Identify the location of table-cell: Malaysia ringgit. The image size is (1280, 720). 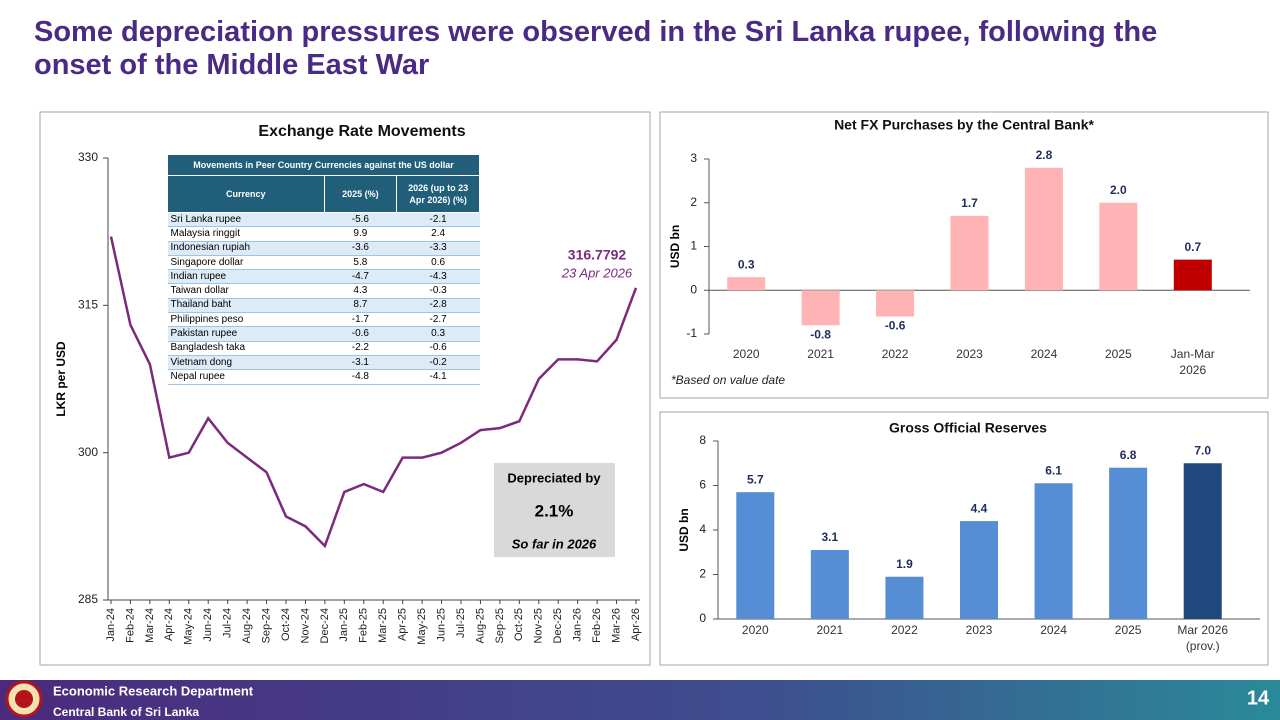
(245, 234).